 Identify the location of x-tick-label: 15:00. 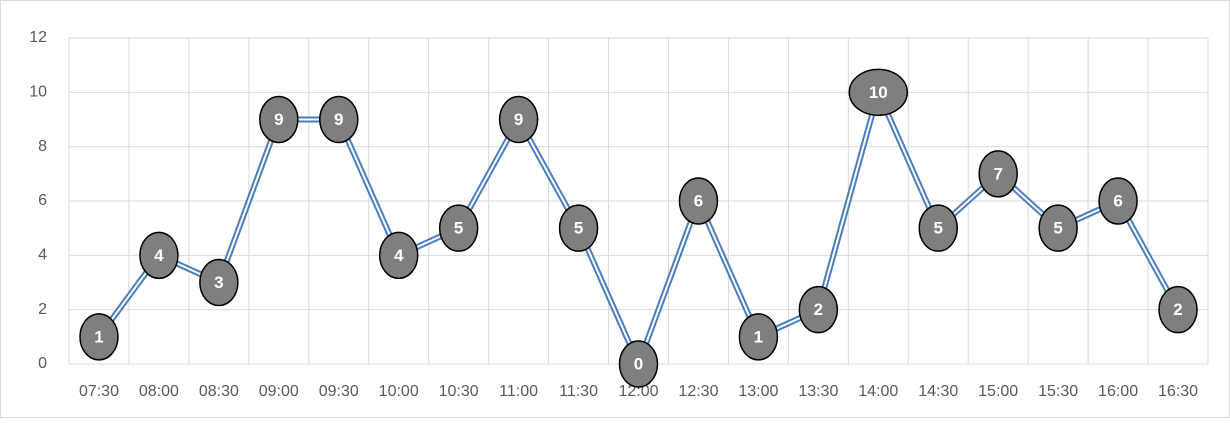
(998, 391).